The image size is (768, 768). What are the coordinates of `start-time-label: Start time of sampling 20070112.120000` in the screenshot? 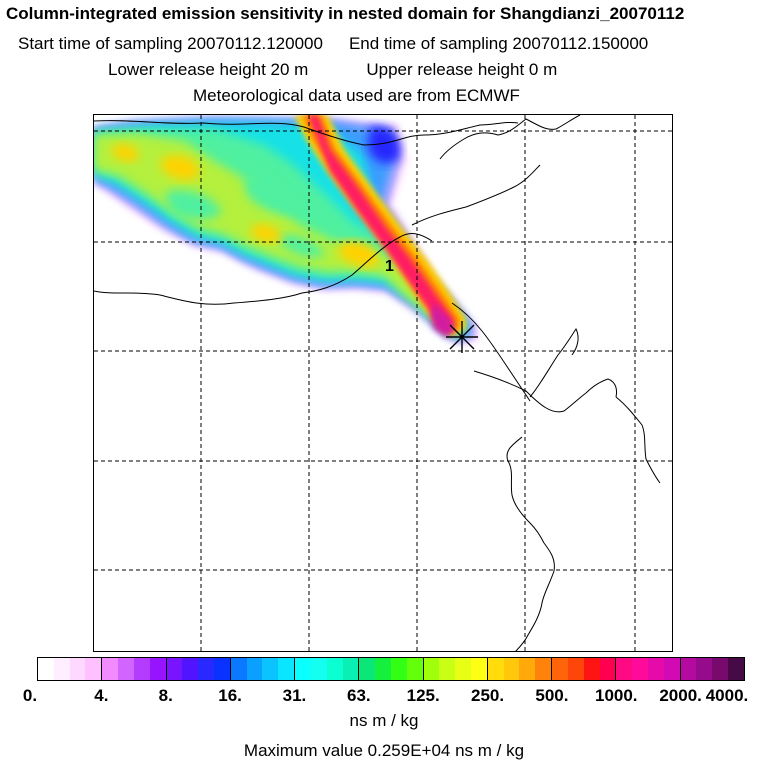 It's located at (170, 43).